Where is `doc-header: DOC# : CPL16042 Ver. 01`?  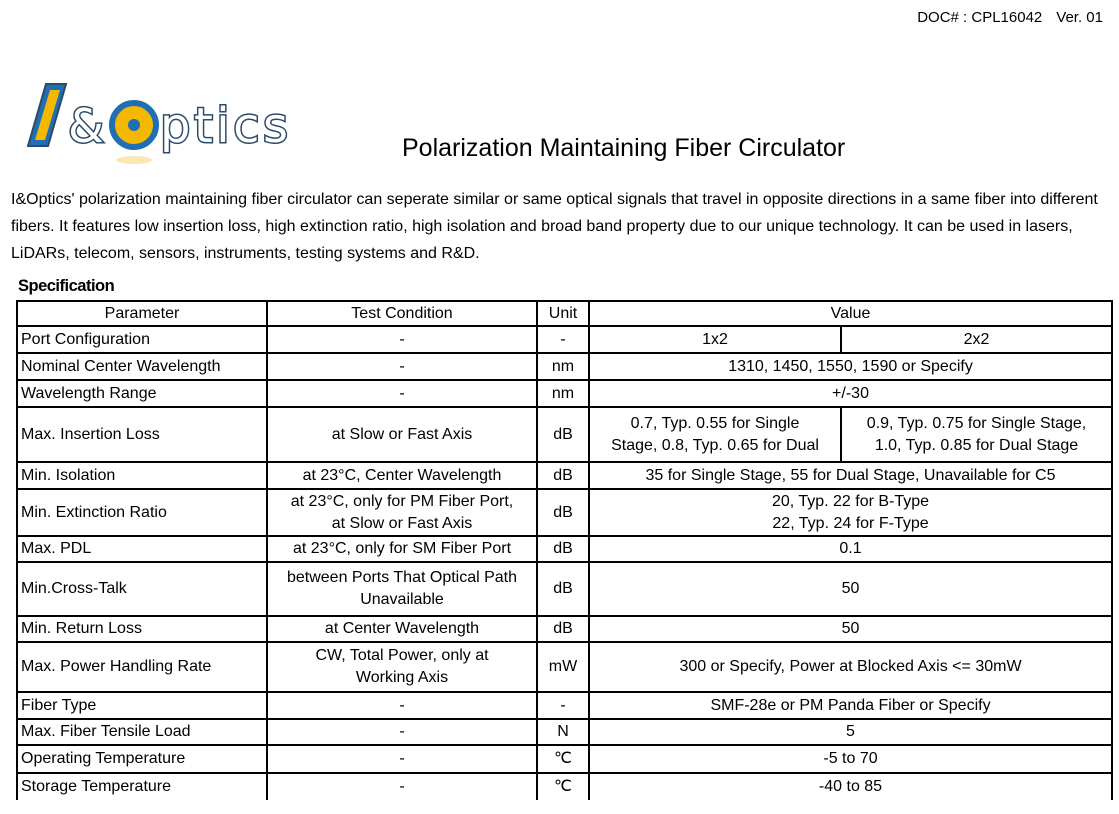
doc-header: DOC# : CPL16042 Ver. 01 is located at coordinates (1003, 17).